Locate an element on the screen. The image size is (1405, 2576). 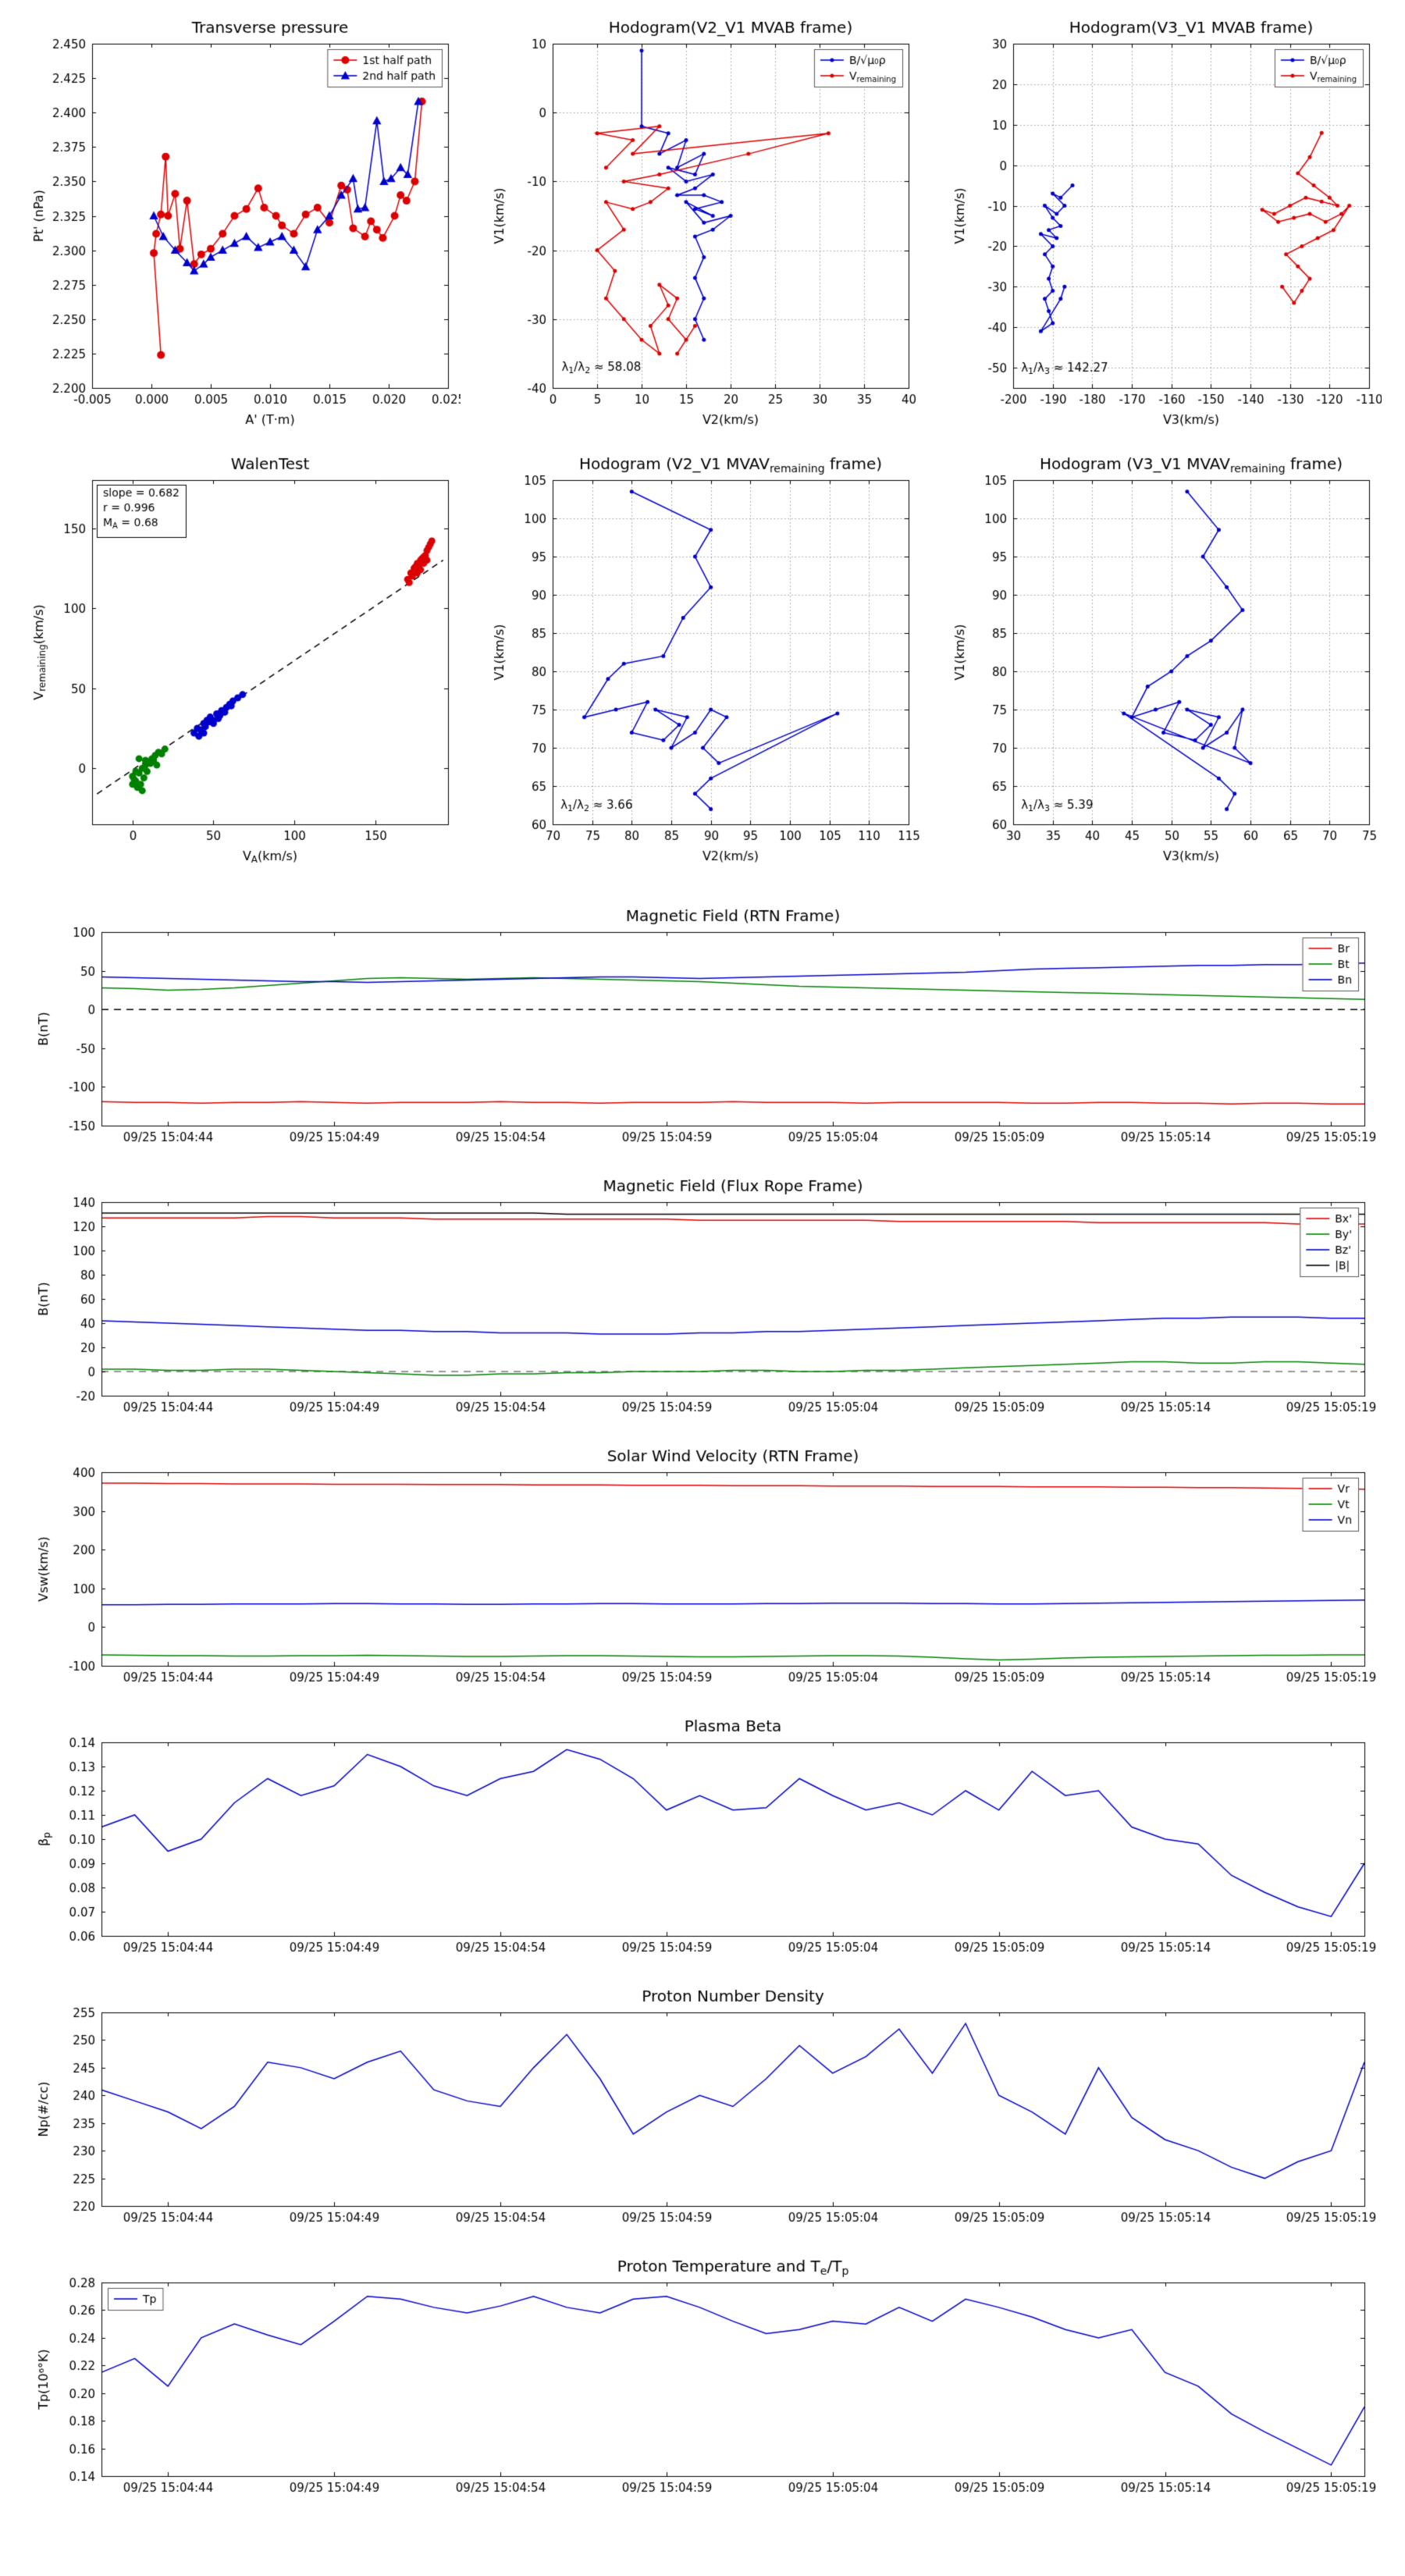
chart-proton-number-density is located at coordinates (703, 2110).